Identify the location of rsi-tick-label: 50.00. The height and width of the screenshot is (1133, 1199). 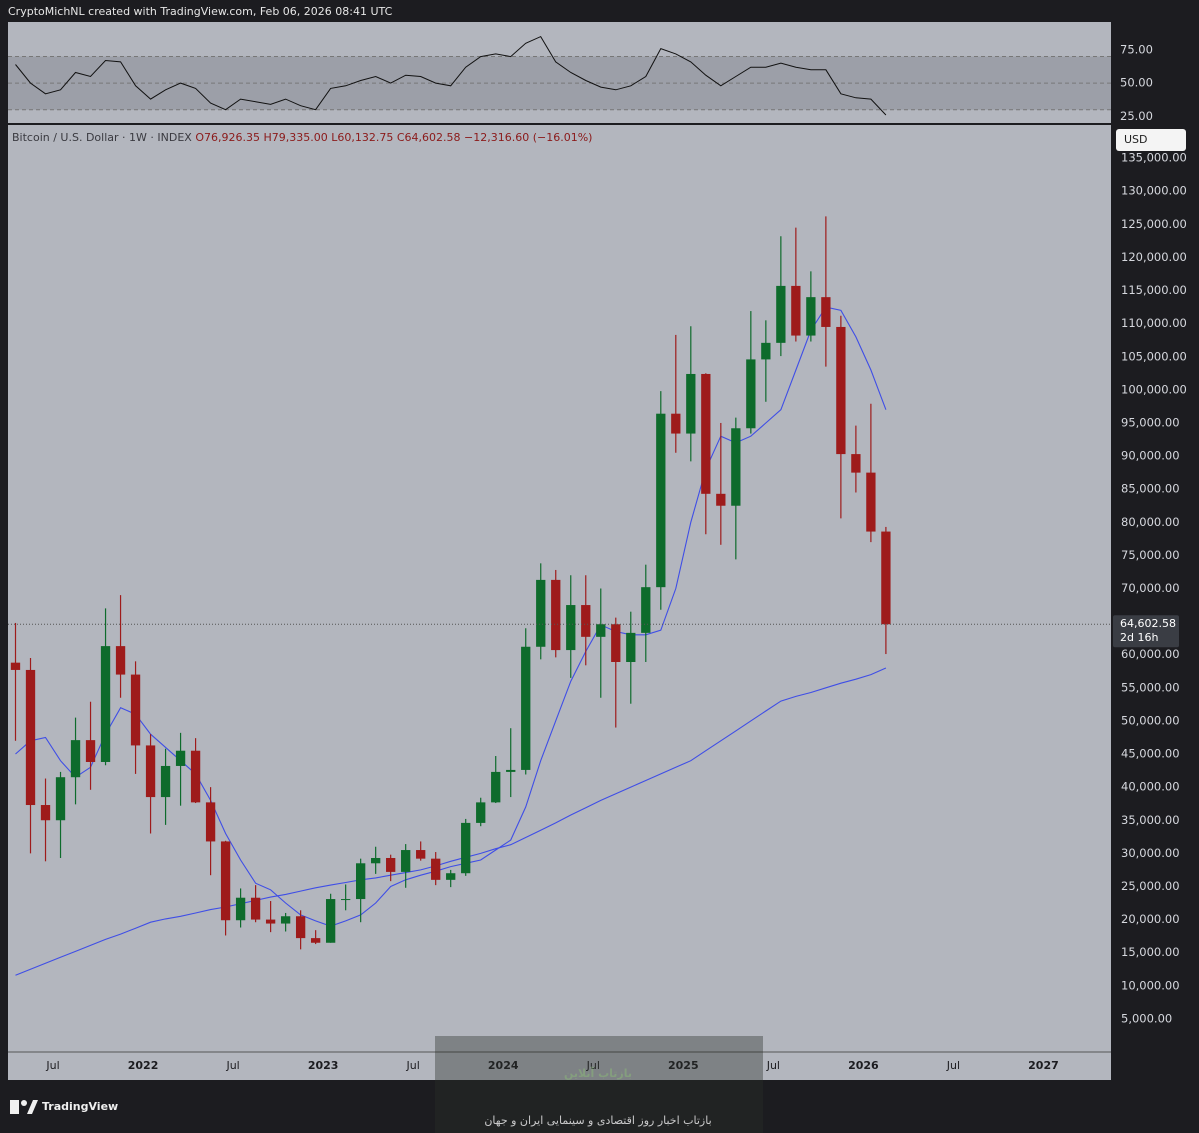
(1136, 83).